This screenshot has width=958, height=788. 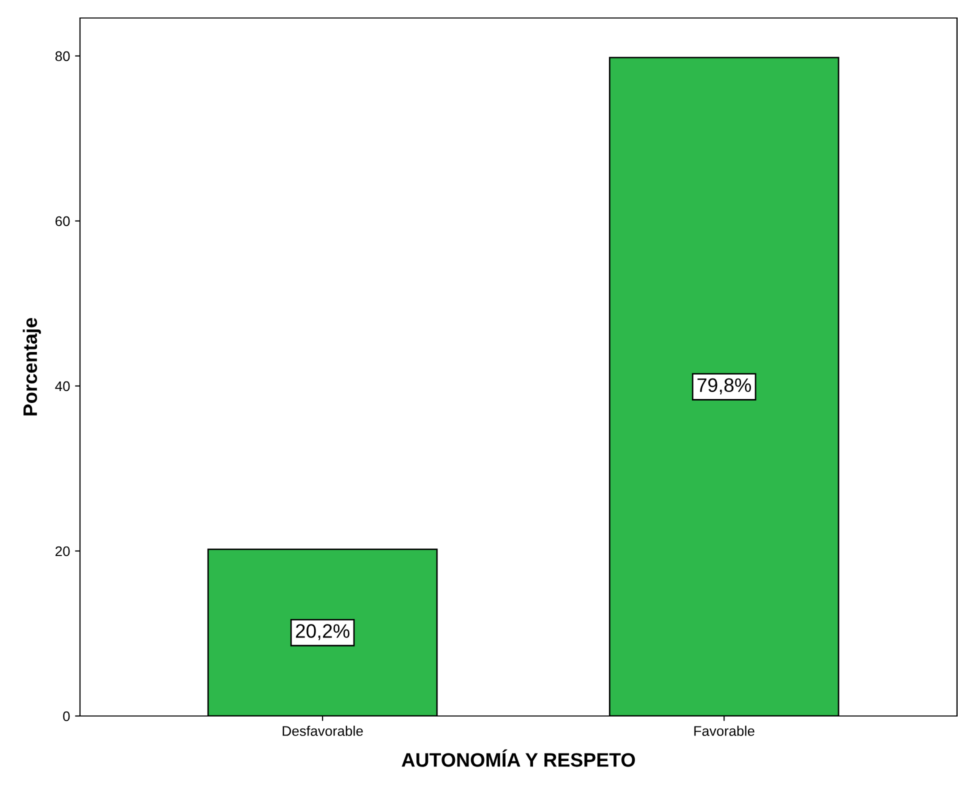 What do you see at coordinates (322, 731) in the screenshot?
I see `x-tick-label: Desfavorable` at bounding box center [322, 731].